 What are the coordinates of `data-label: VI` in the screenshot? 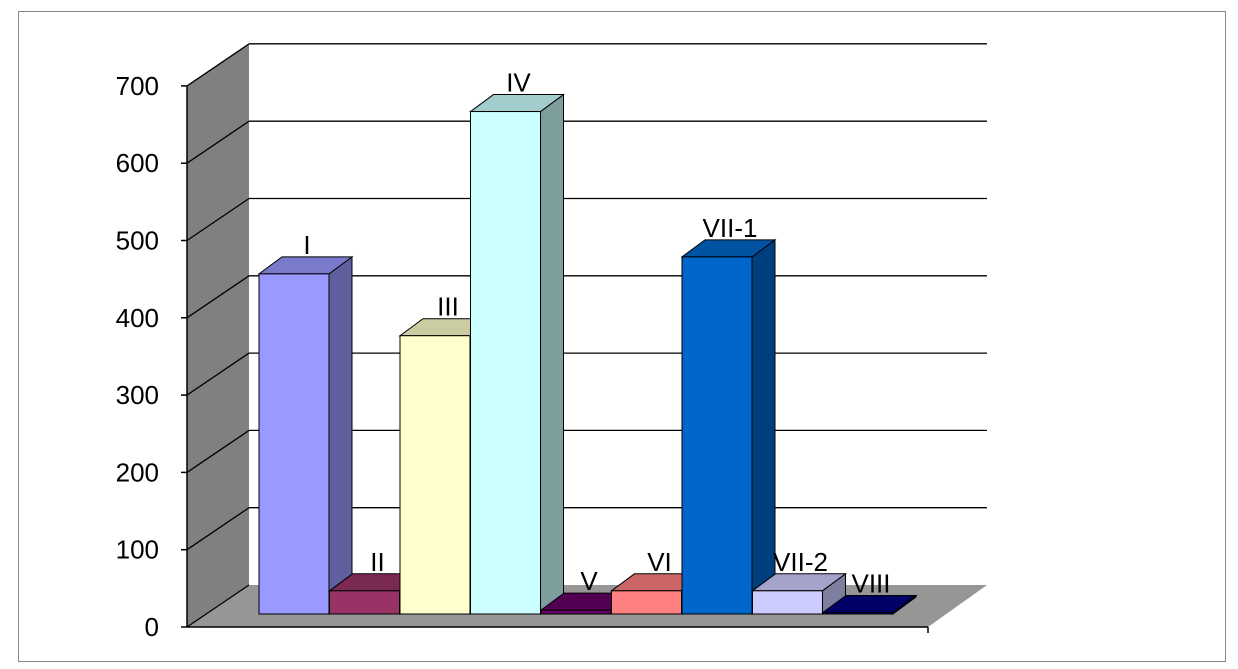 It's located at (659, 562).